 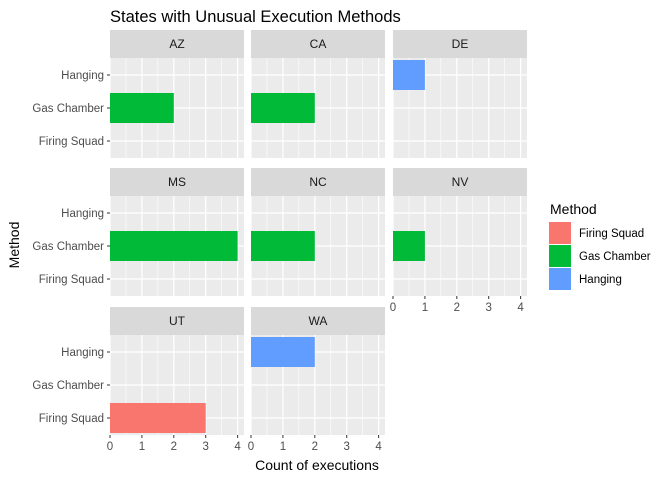 I want to click on facet-panel-nv: NV 0 1 2 3 4, so click(x=458, y=241).